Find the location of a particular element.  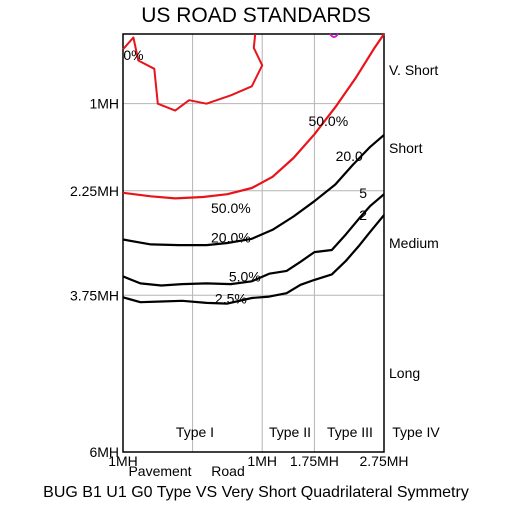

top-marker is located at coordinates (334, 35).